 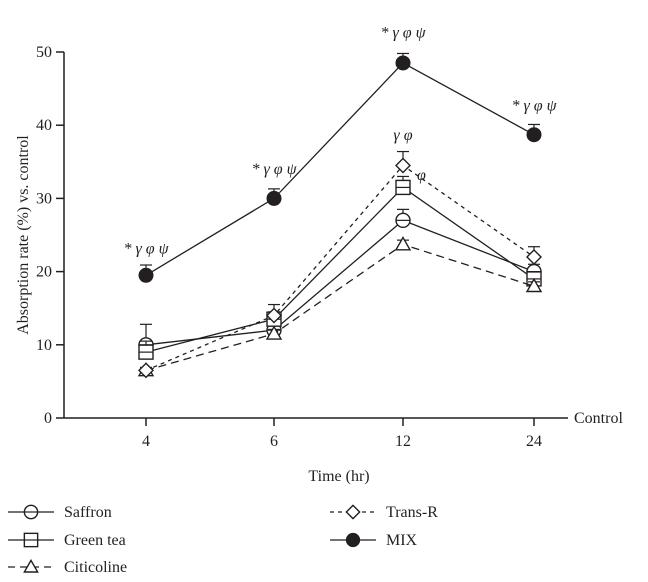 What do you see at coordinates (146, 441) in the screenshot?
I see `x-tick-label: 4` at bounding box center [146, 441].